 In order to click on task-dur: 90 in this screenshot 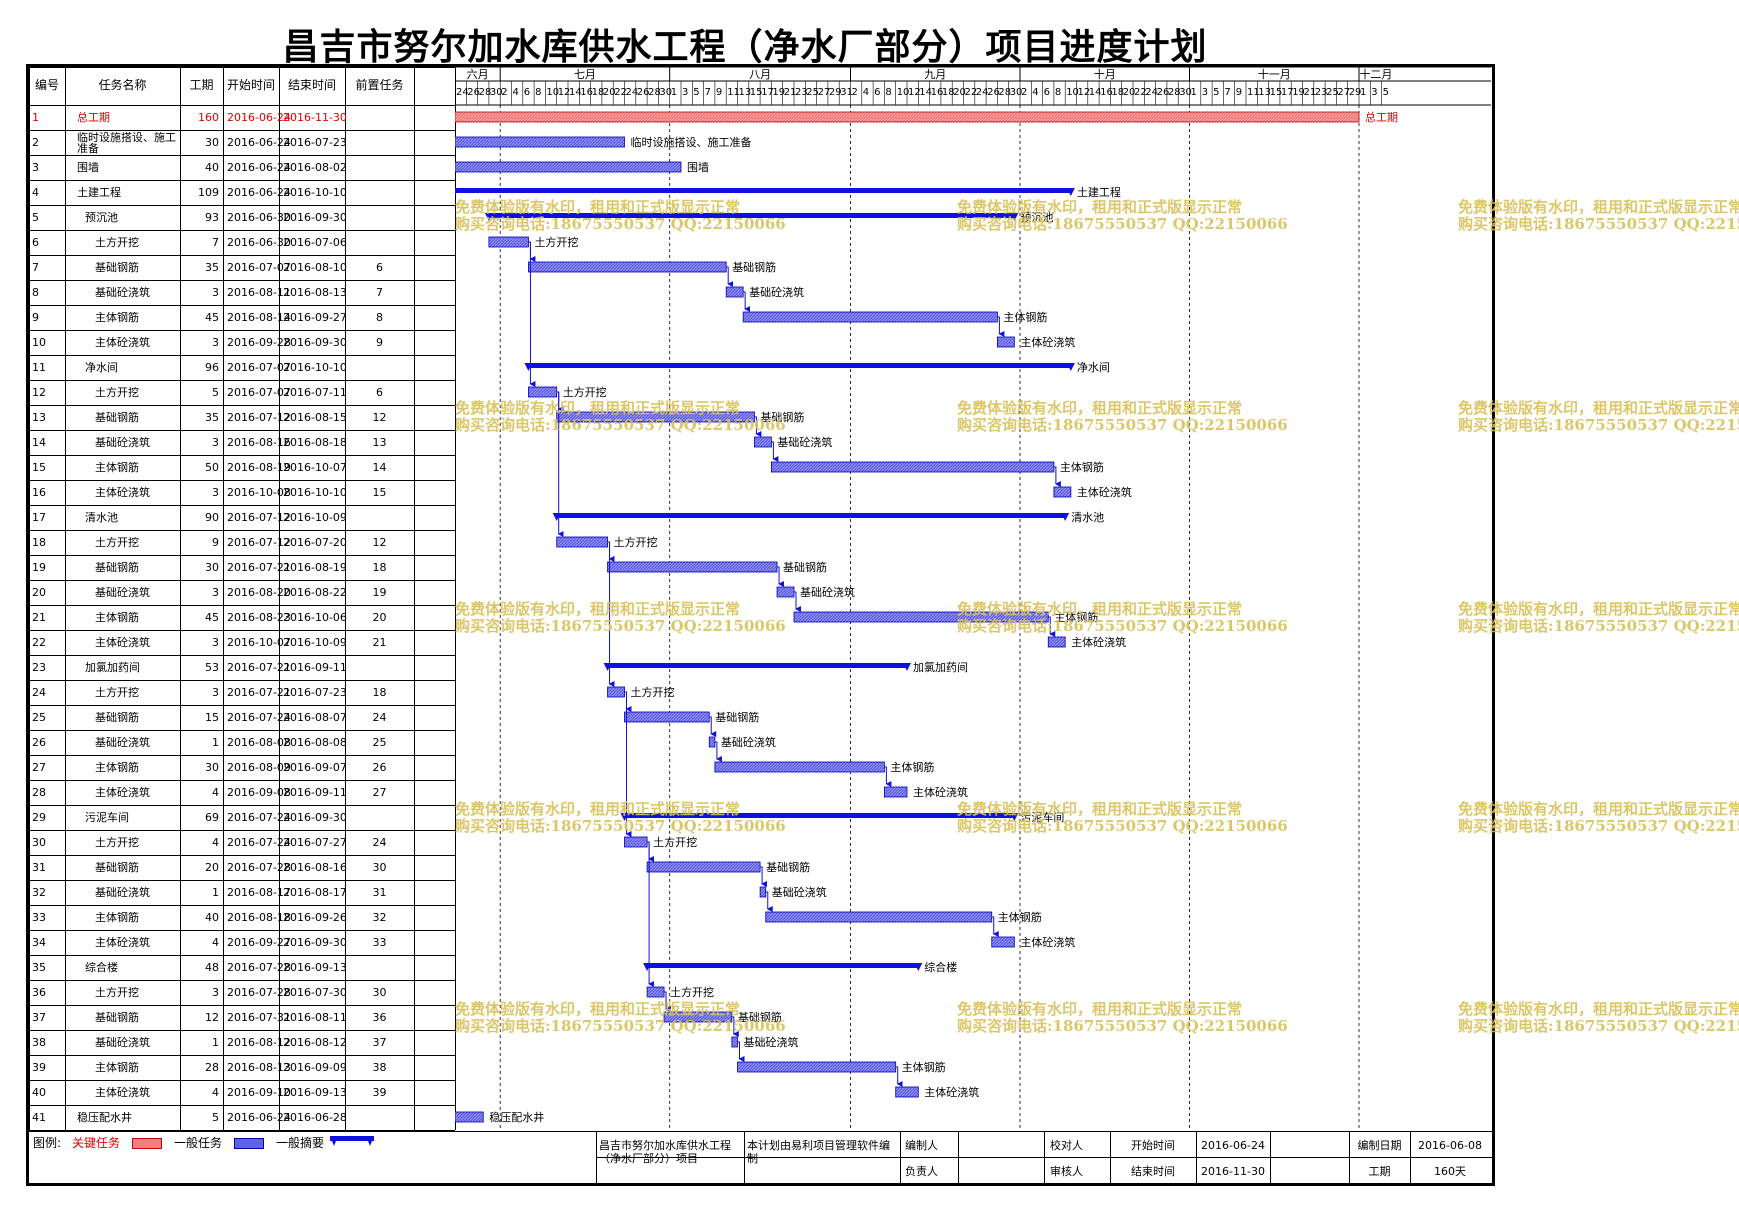, I will do `click(212, 518)`.